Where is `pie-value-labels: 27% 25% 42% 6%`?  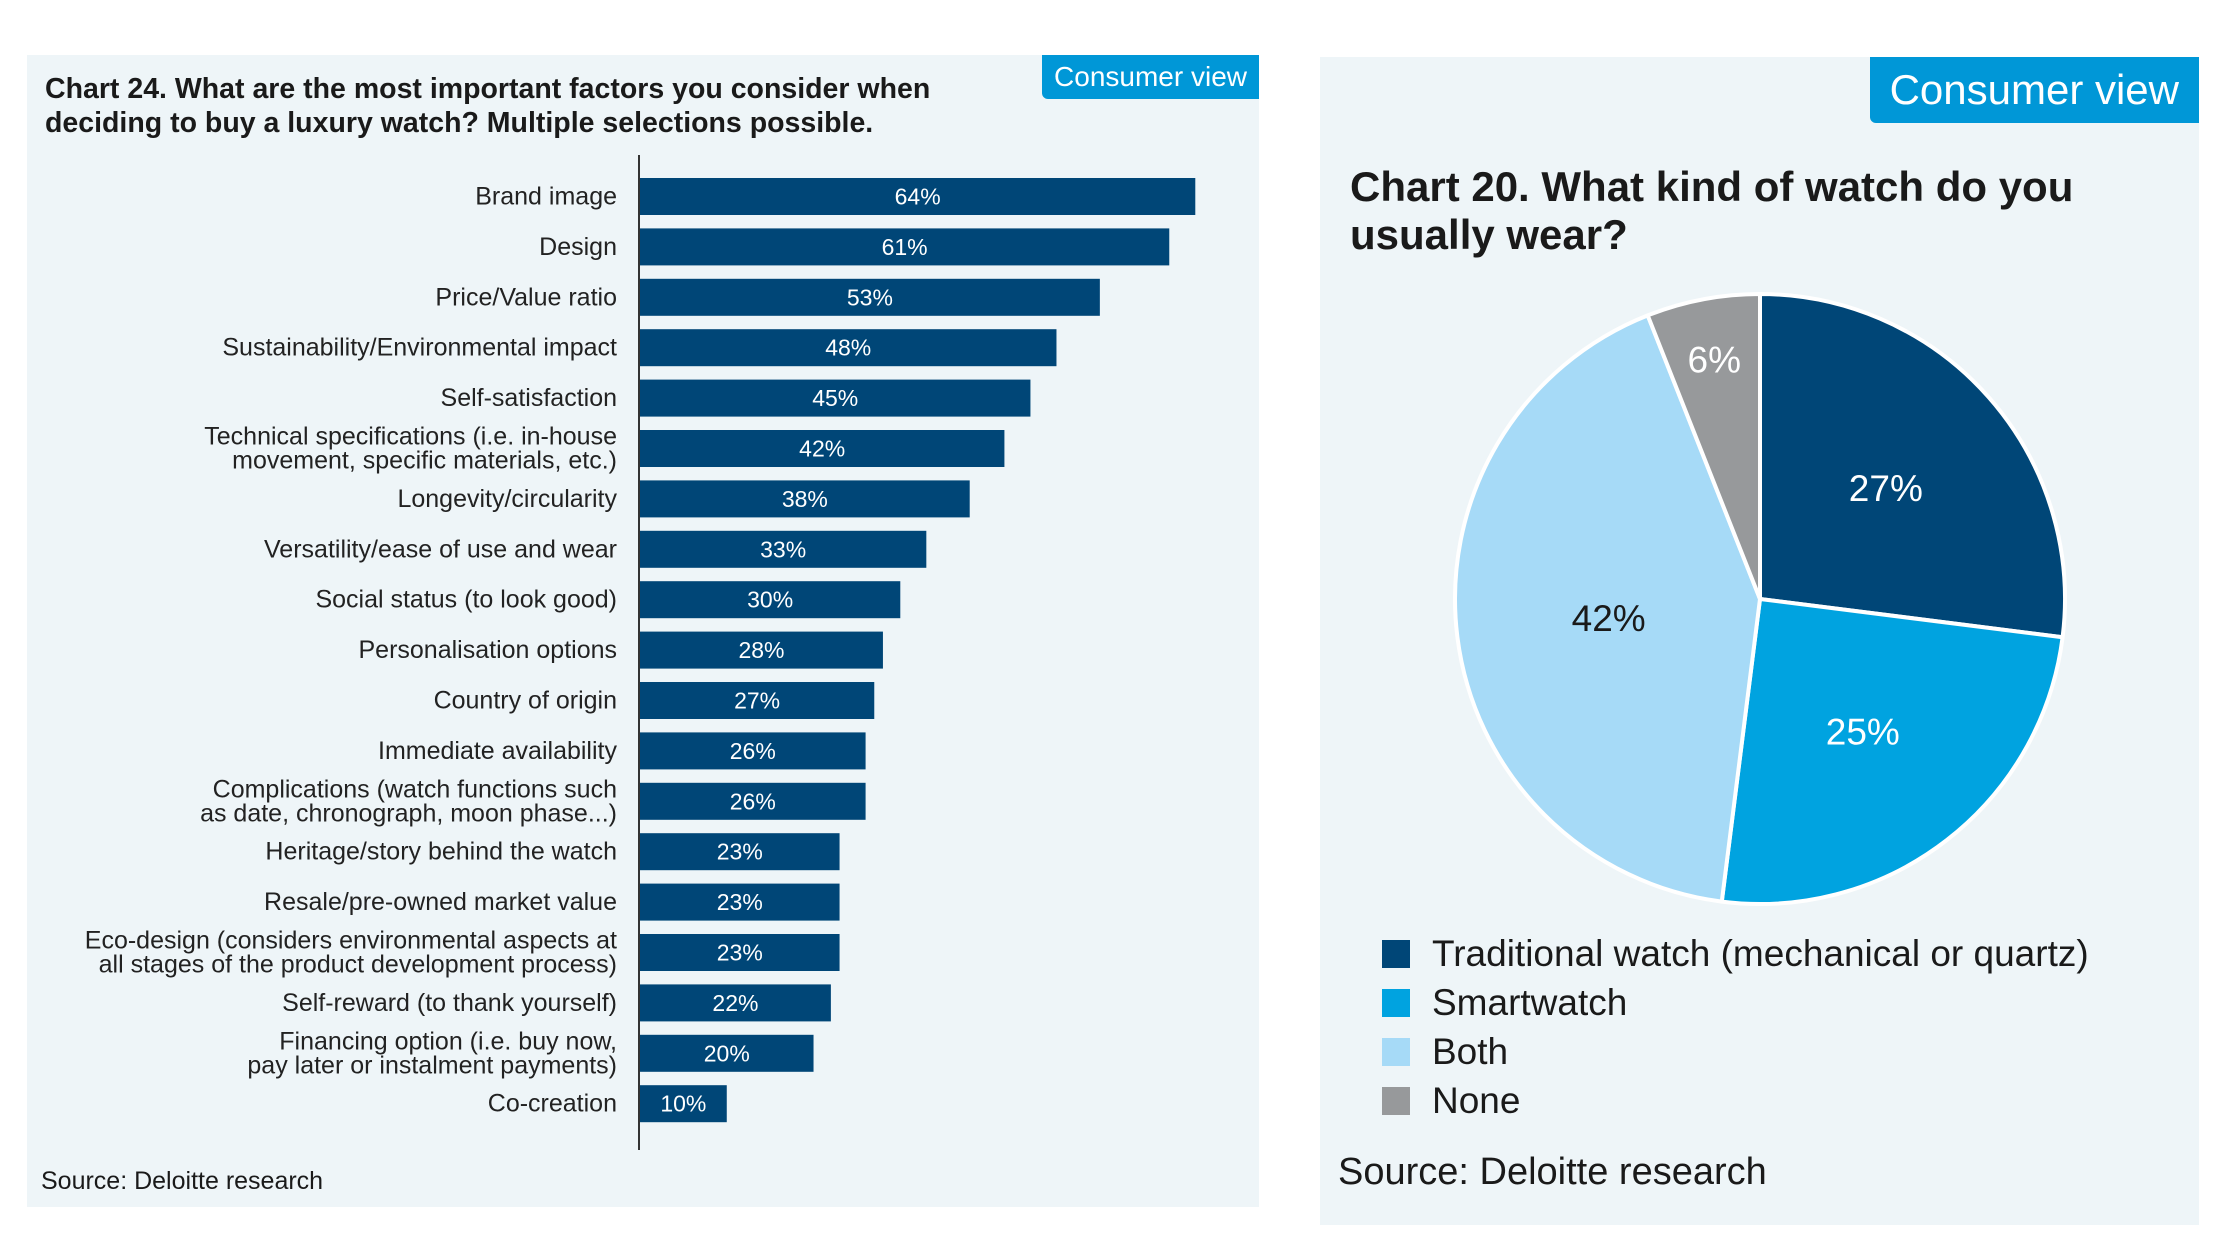 pie-value-labels: 27% 25% 42% 6% is located at coordinates (1747, 545).